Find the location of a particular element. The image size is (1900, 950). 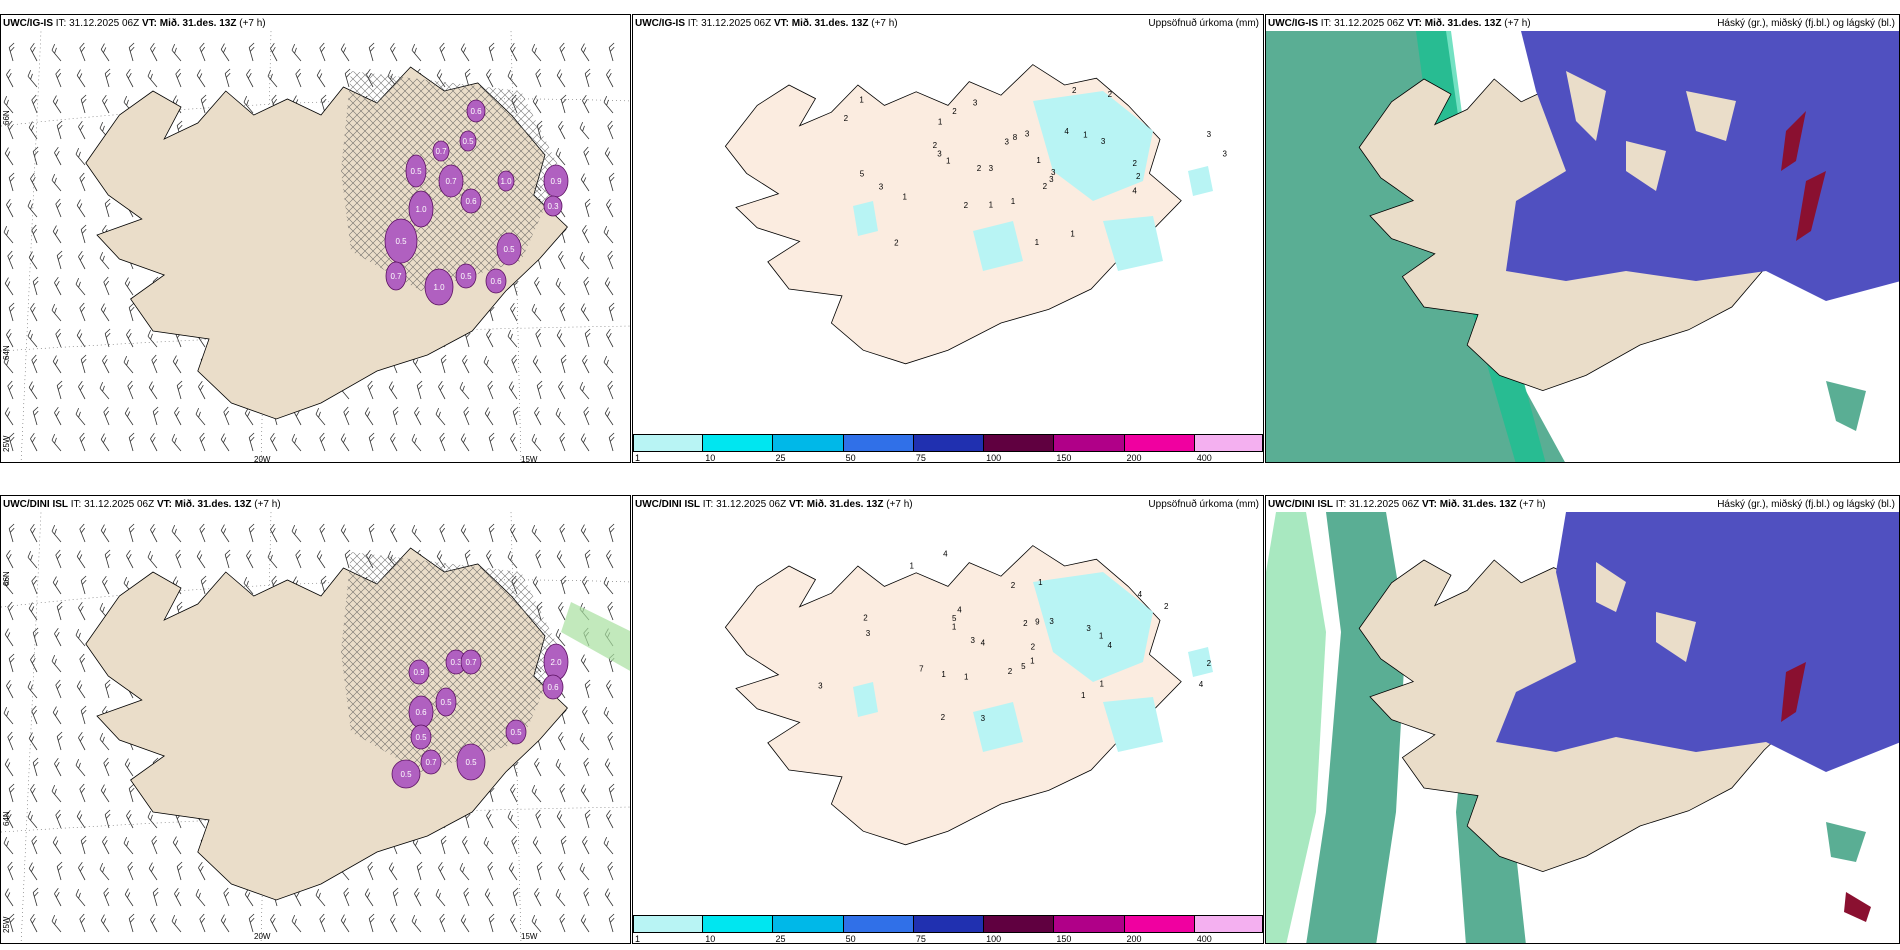

icing-value-label: 0.6 is located at coordinates (476, 111).